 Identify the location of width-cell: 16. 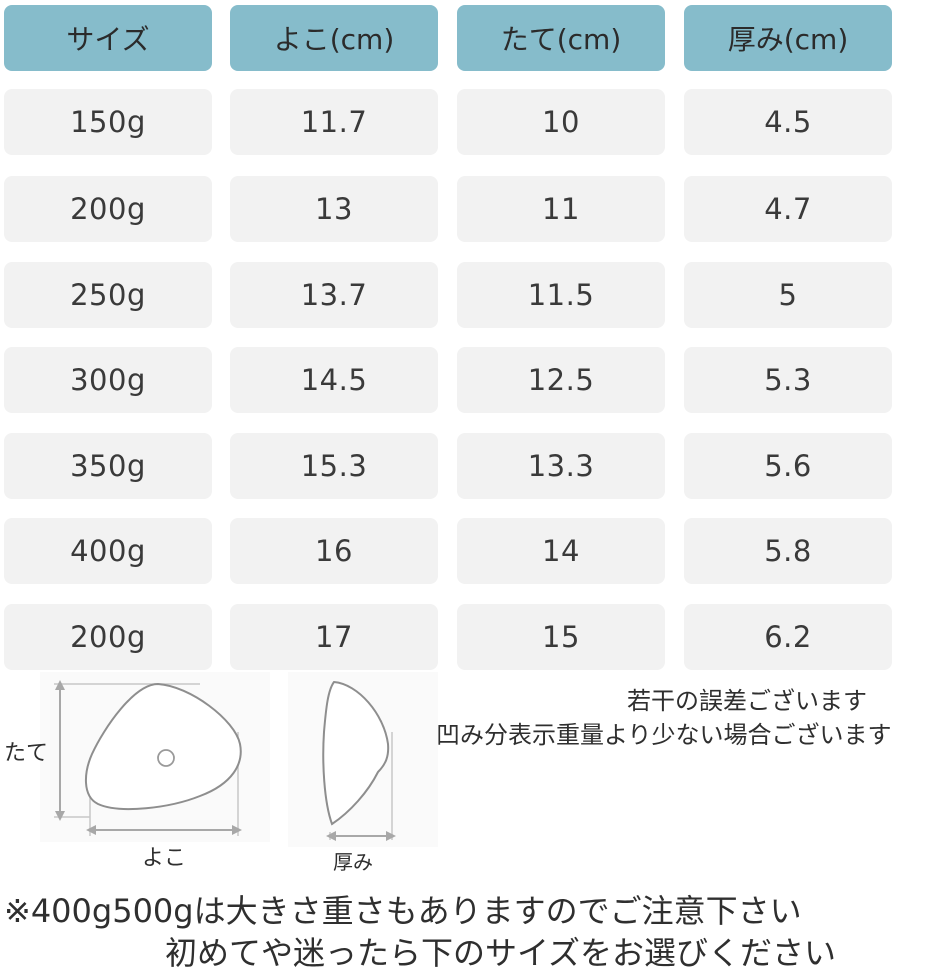
(334, 551).